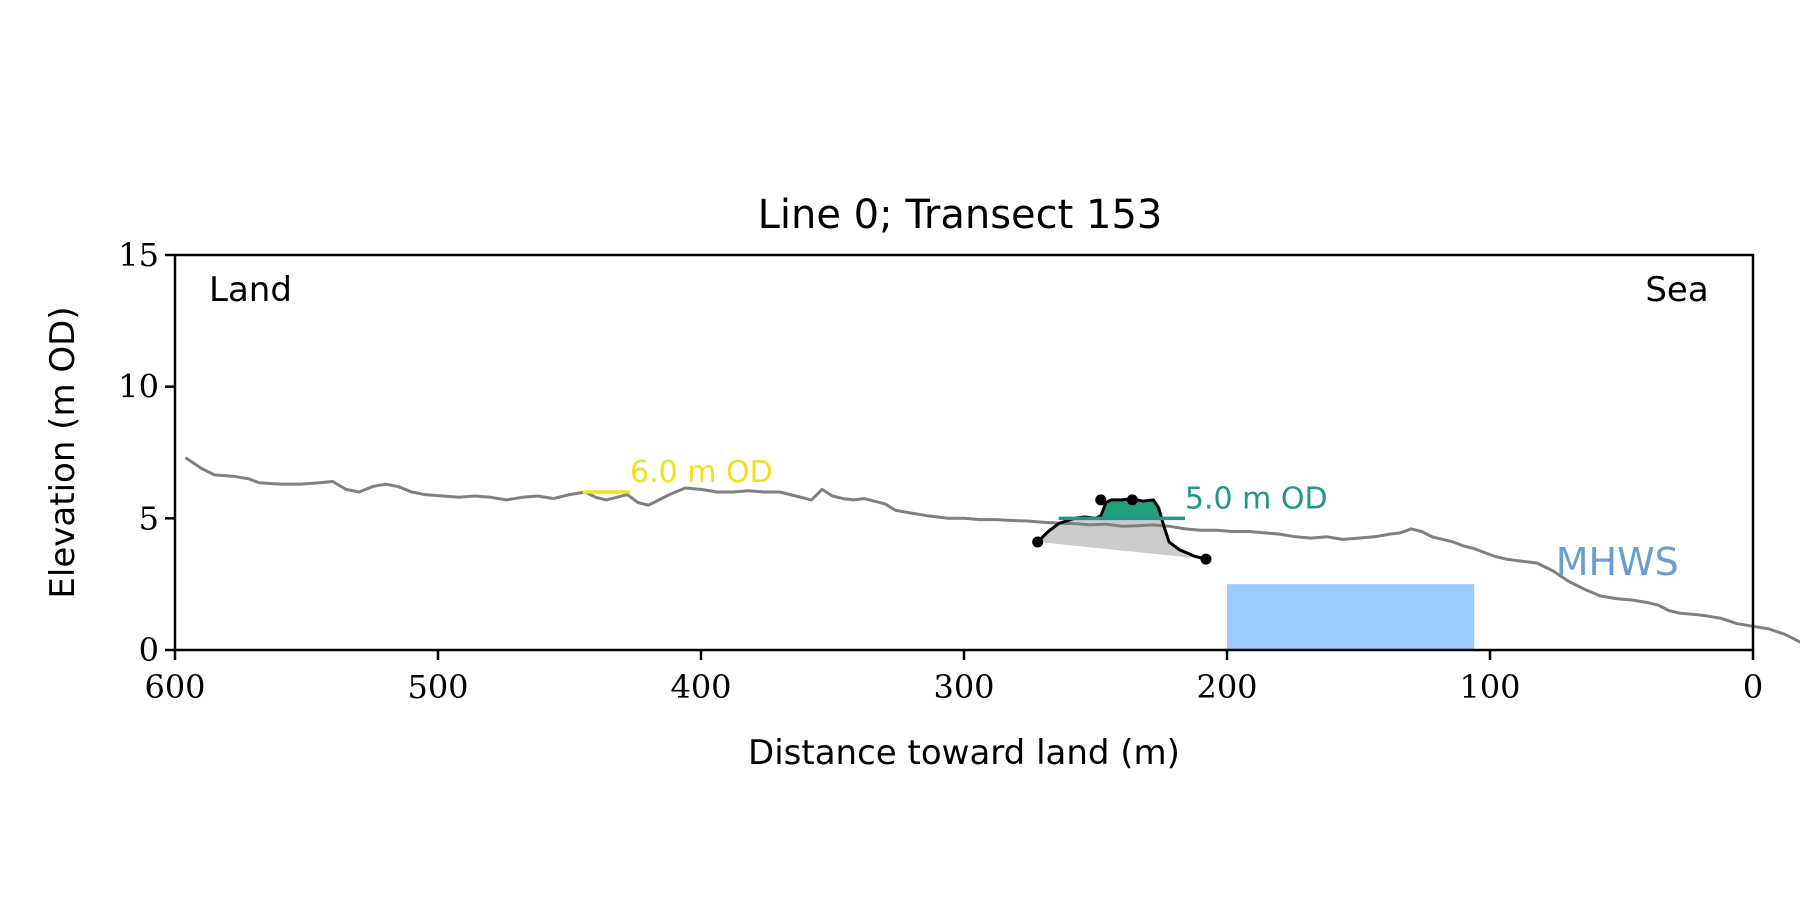  I want to click on x-axis-ticks: 600 500 400 300 200 100 0, so click(953, 678).